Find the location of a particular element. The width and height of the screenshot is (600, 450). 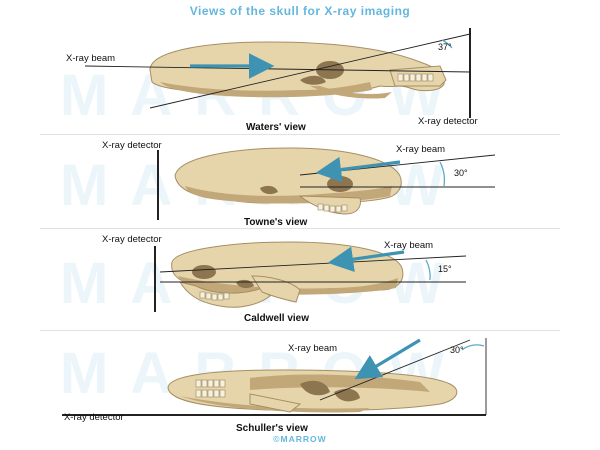

schullers-angle-label: 30° is located at coordinates (457, 350).